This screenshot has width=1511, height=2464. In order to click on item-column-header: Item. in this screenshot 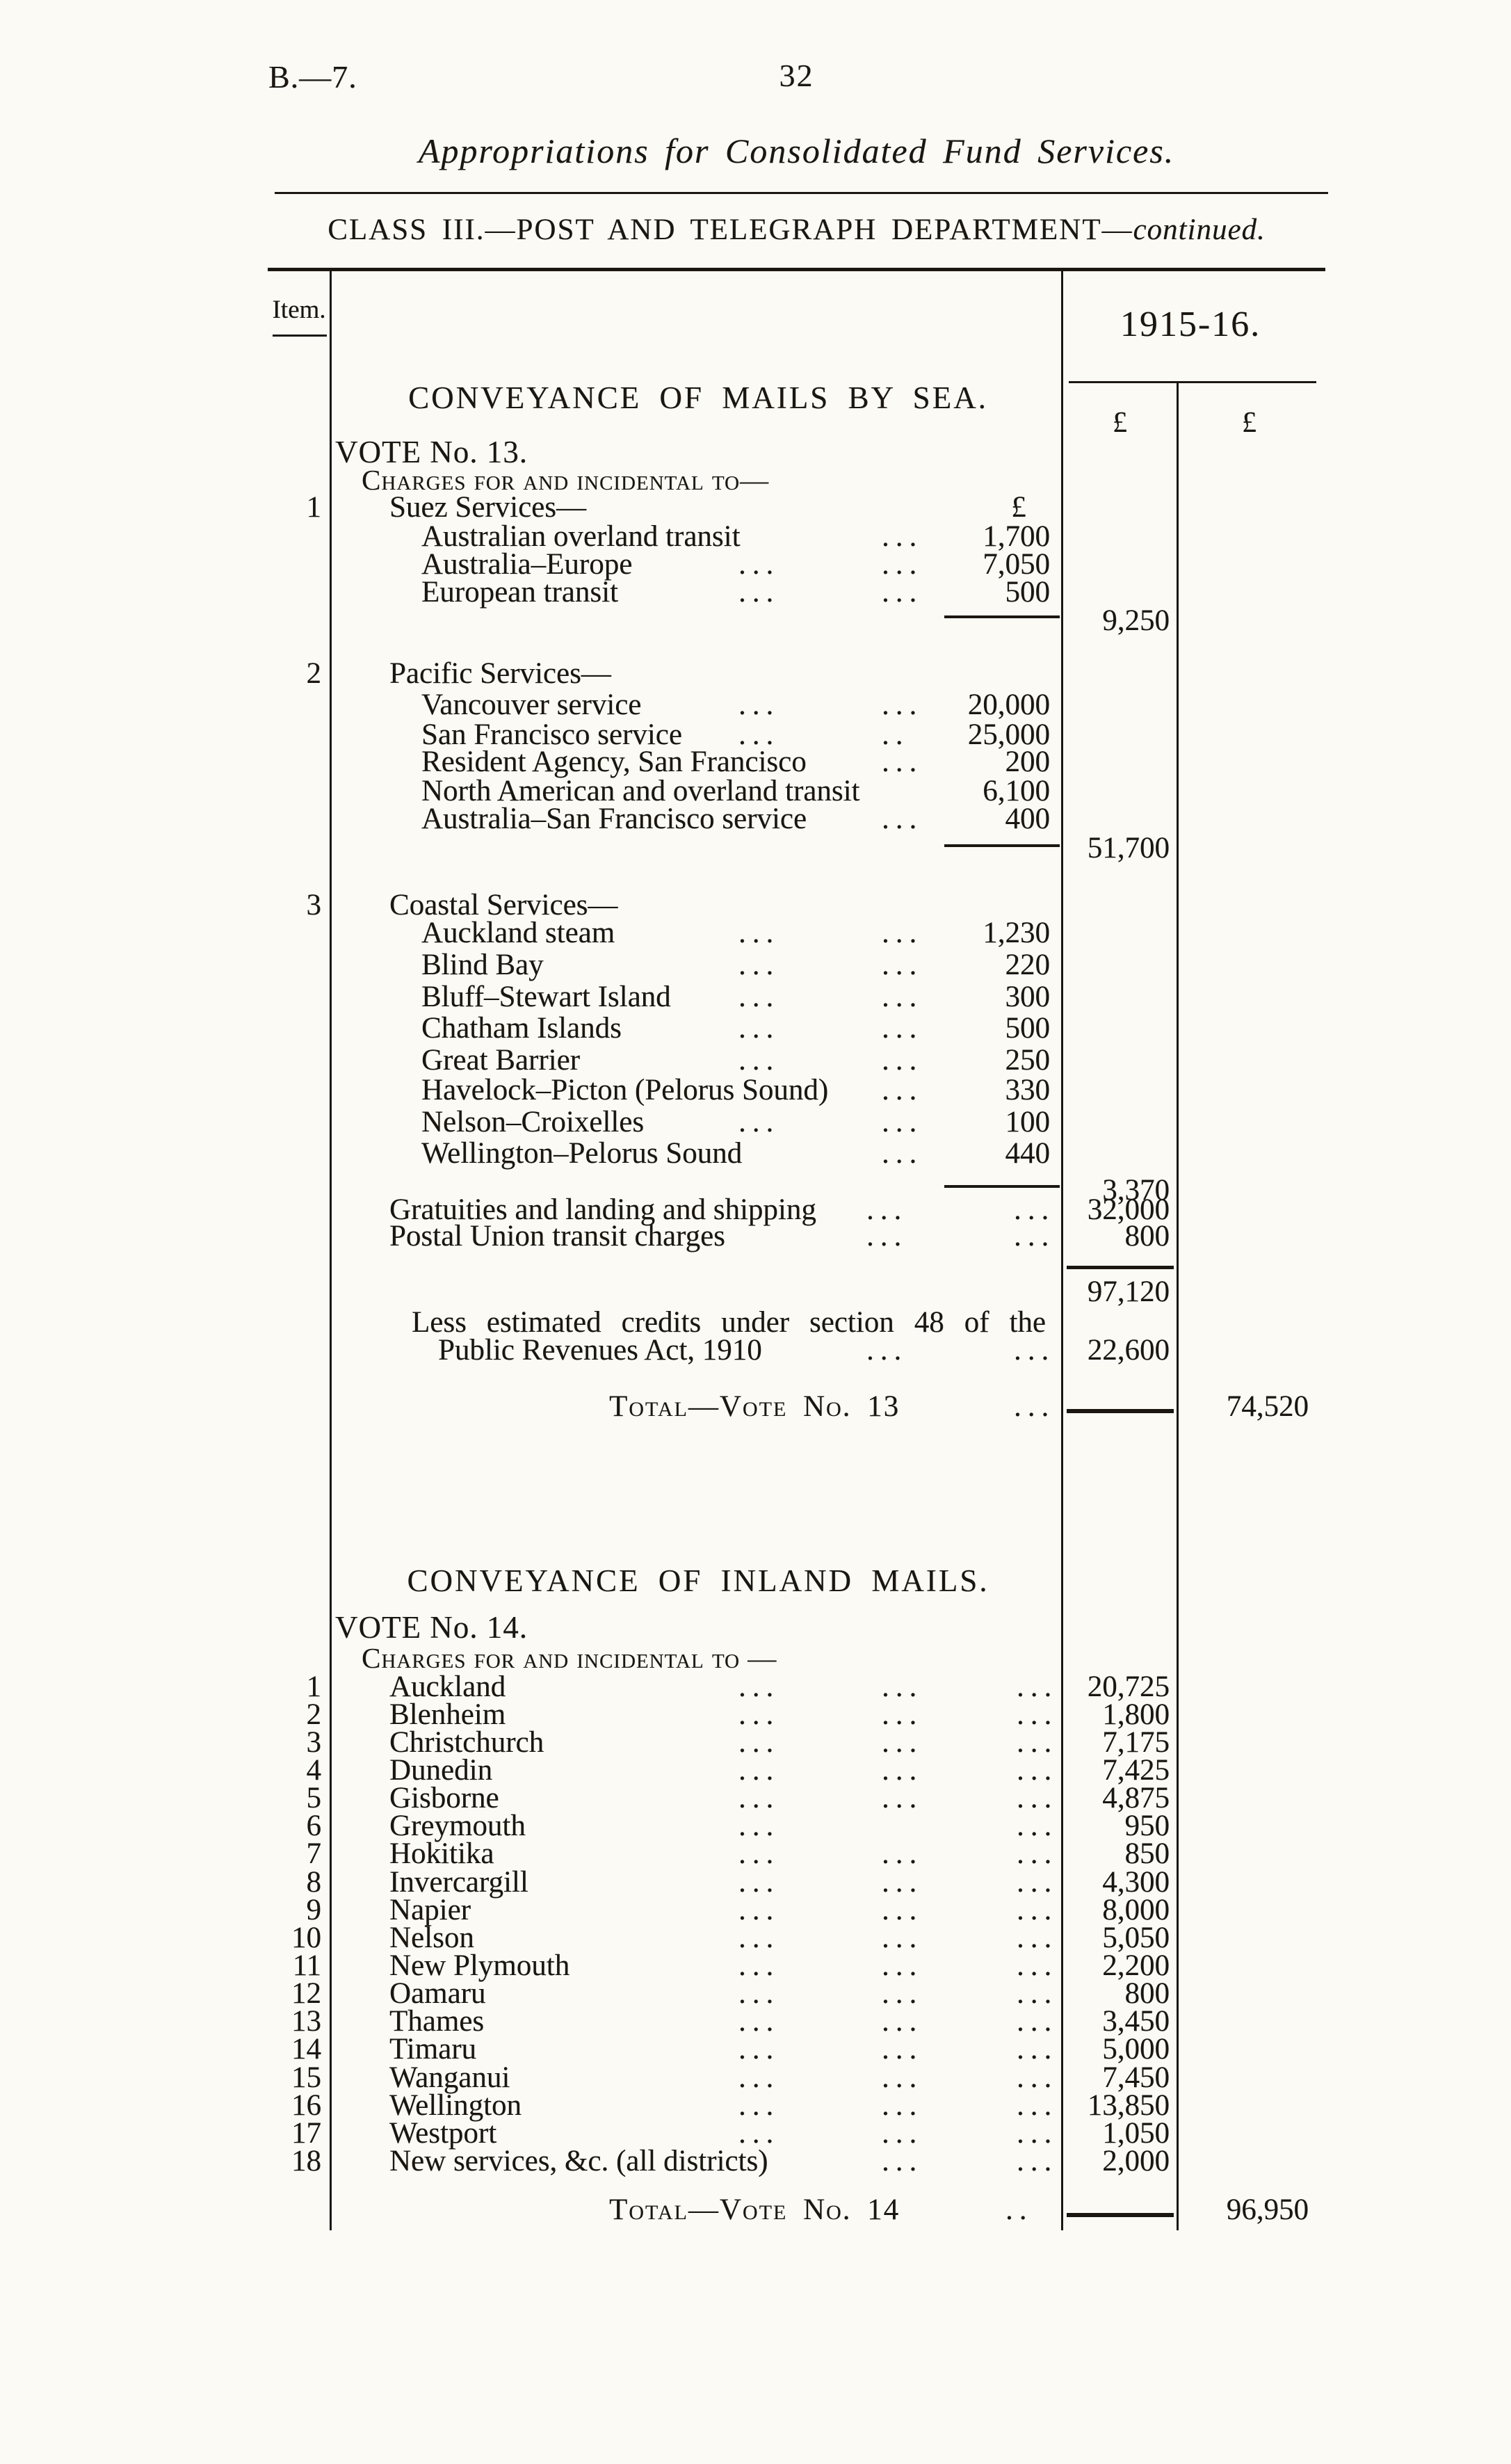, I will do `click(299, 310)`.